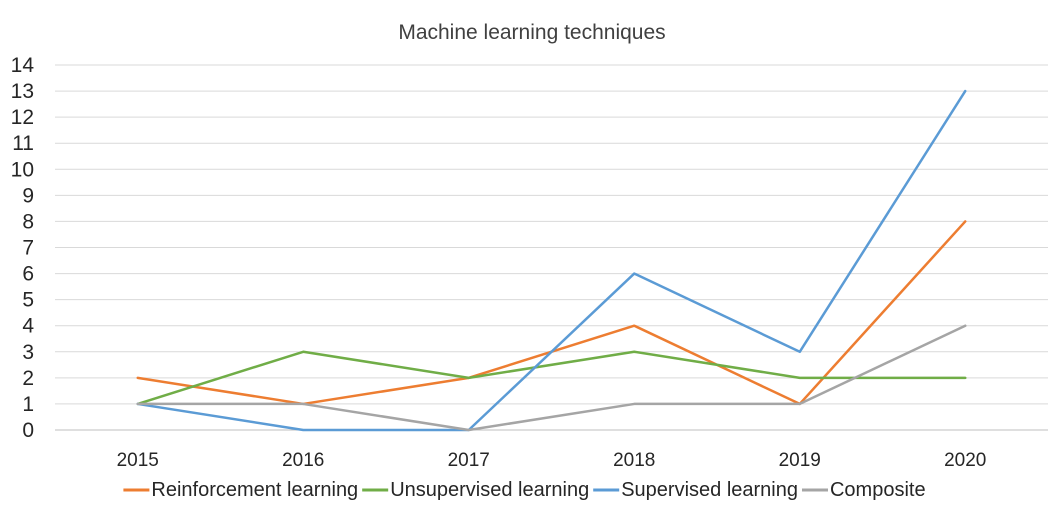 This screenshot has width=1053, height=513. I want to click on x-tick-label: 2016, so click(303, 460).